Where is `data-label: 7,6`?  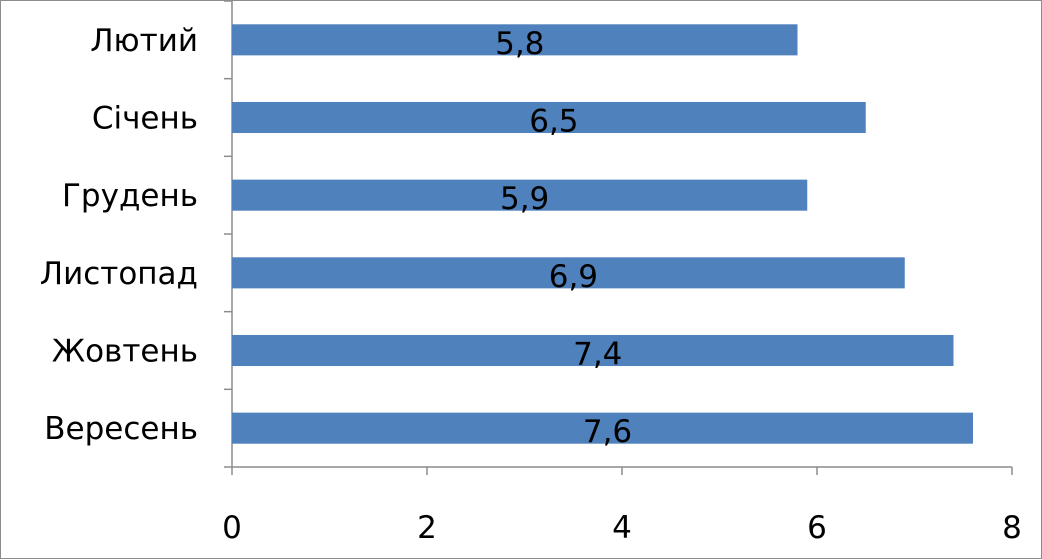 data-label: 7,6 is located at coordinates (607, 432).